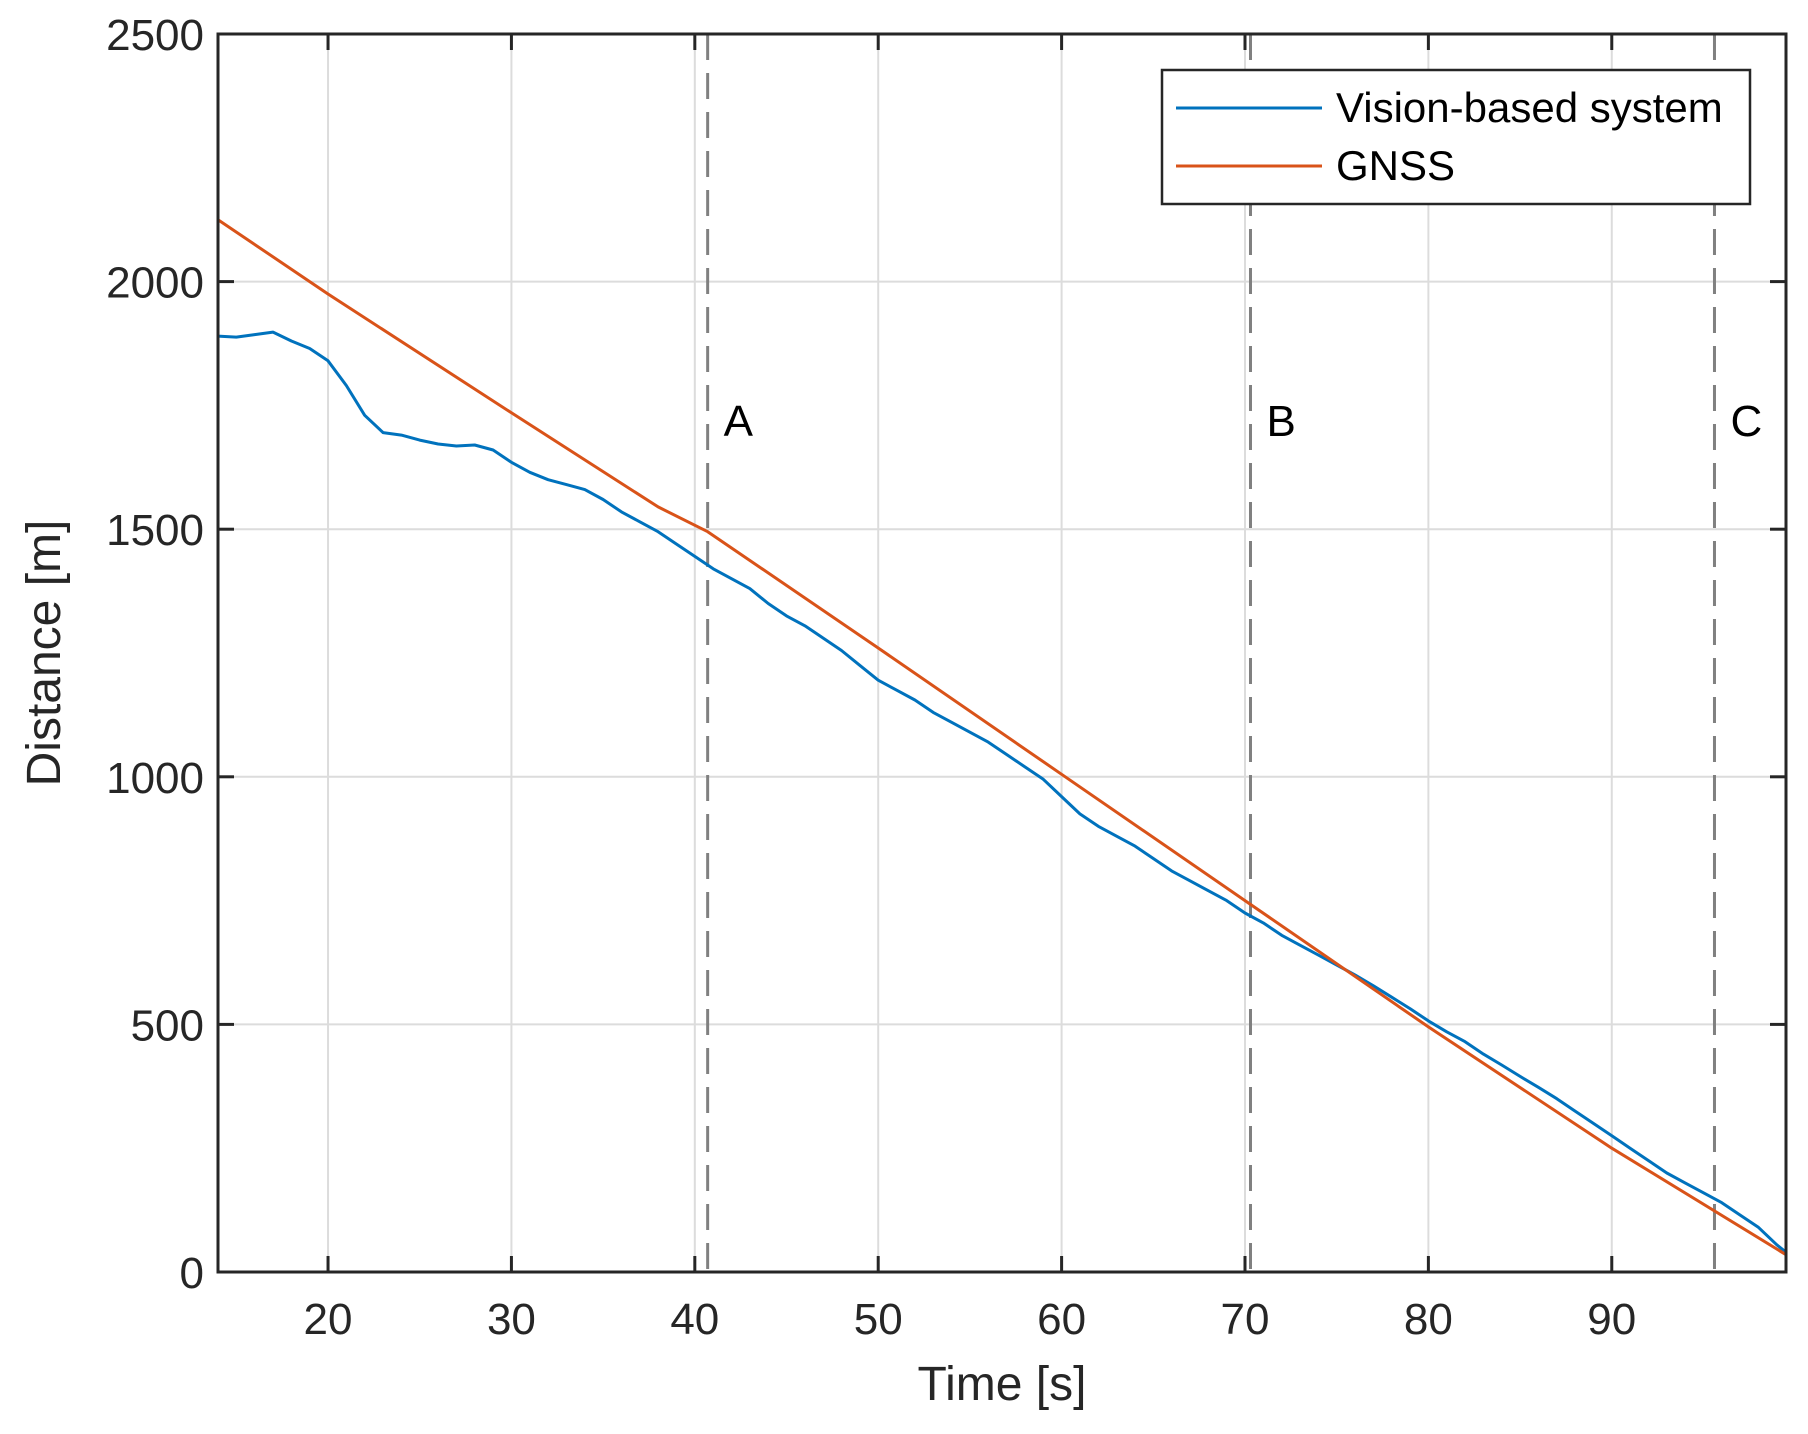 Image resolution: width=1808 pixels, height=1434 pixels. Describe the element at coordinates (155, 35) in the screenshot. I see `y-tick-label: 2500` at that location.